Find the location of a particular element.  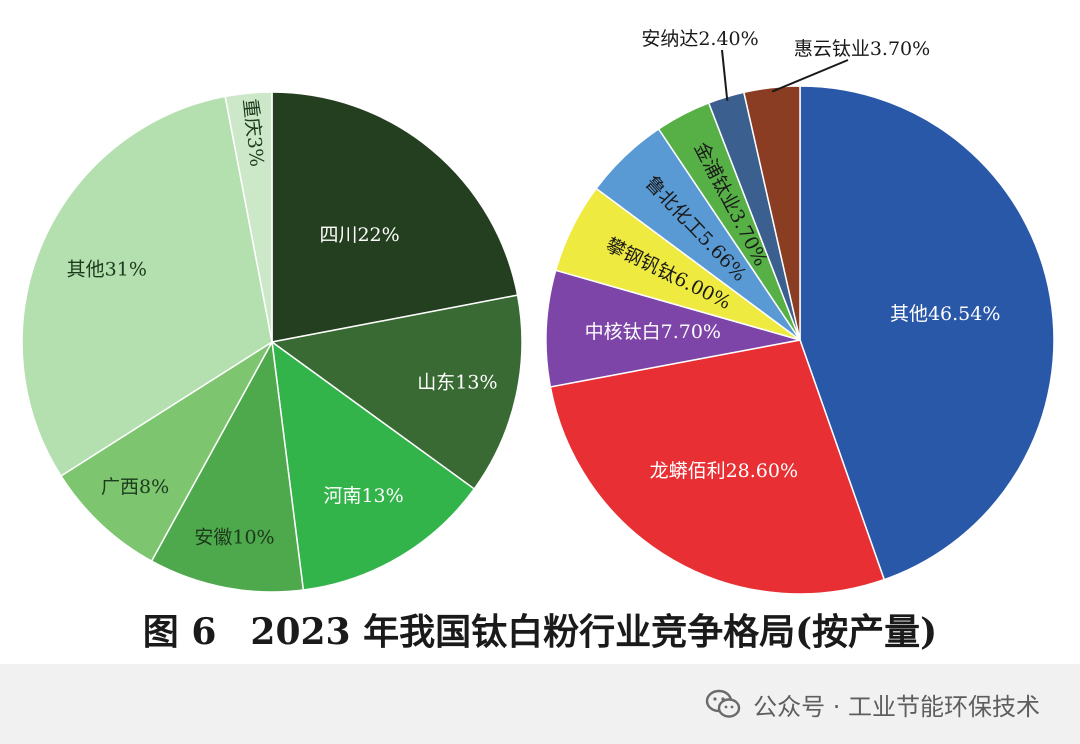

slice-label: 四川22% is located at coordinates (359, 235).